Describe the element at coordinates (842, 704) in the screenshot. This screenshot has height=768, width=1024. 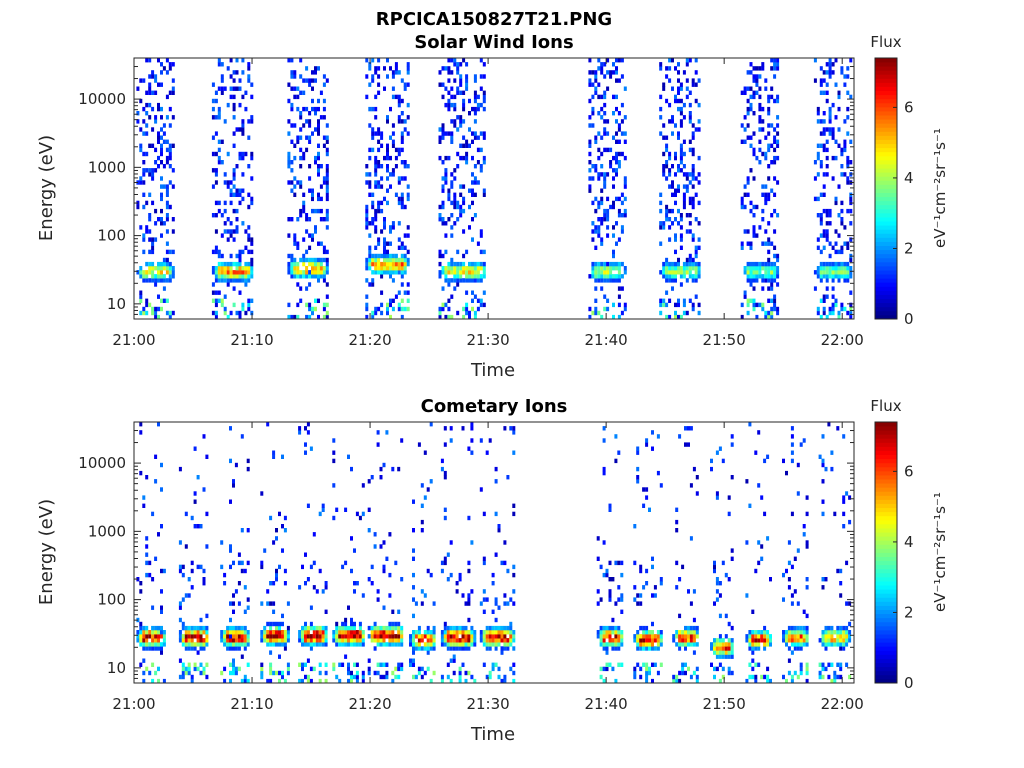
I see `x-tick-label: 22:00` at that location.